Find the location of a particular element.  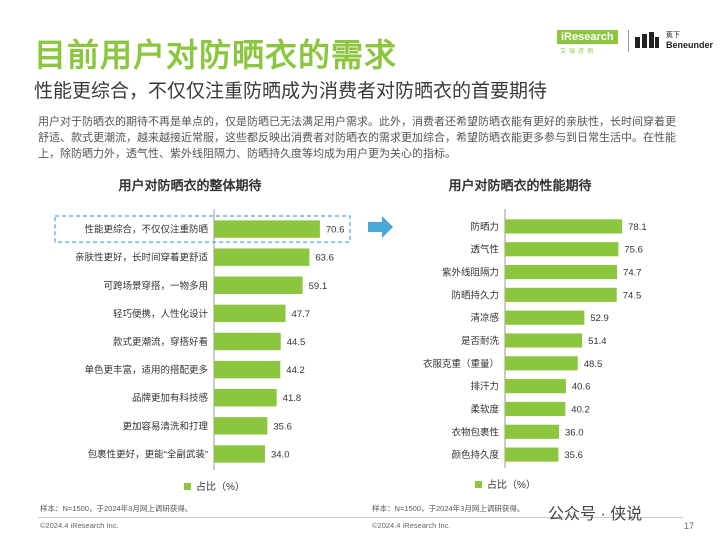

left-value-label: 44.5 is located at coordinates (296, 342).